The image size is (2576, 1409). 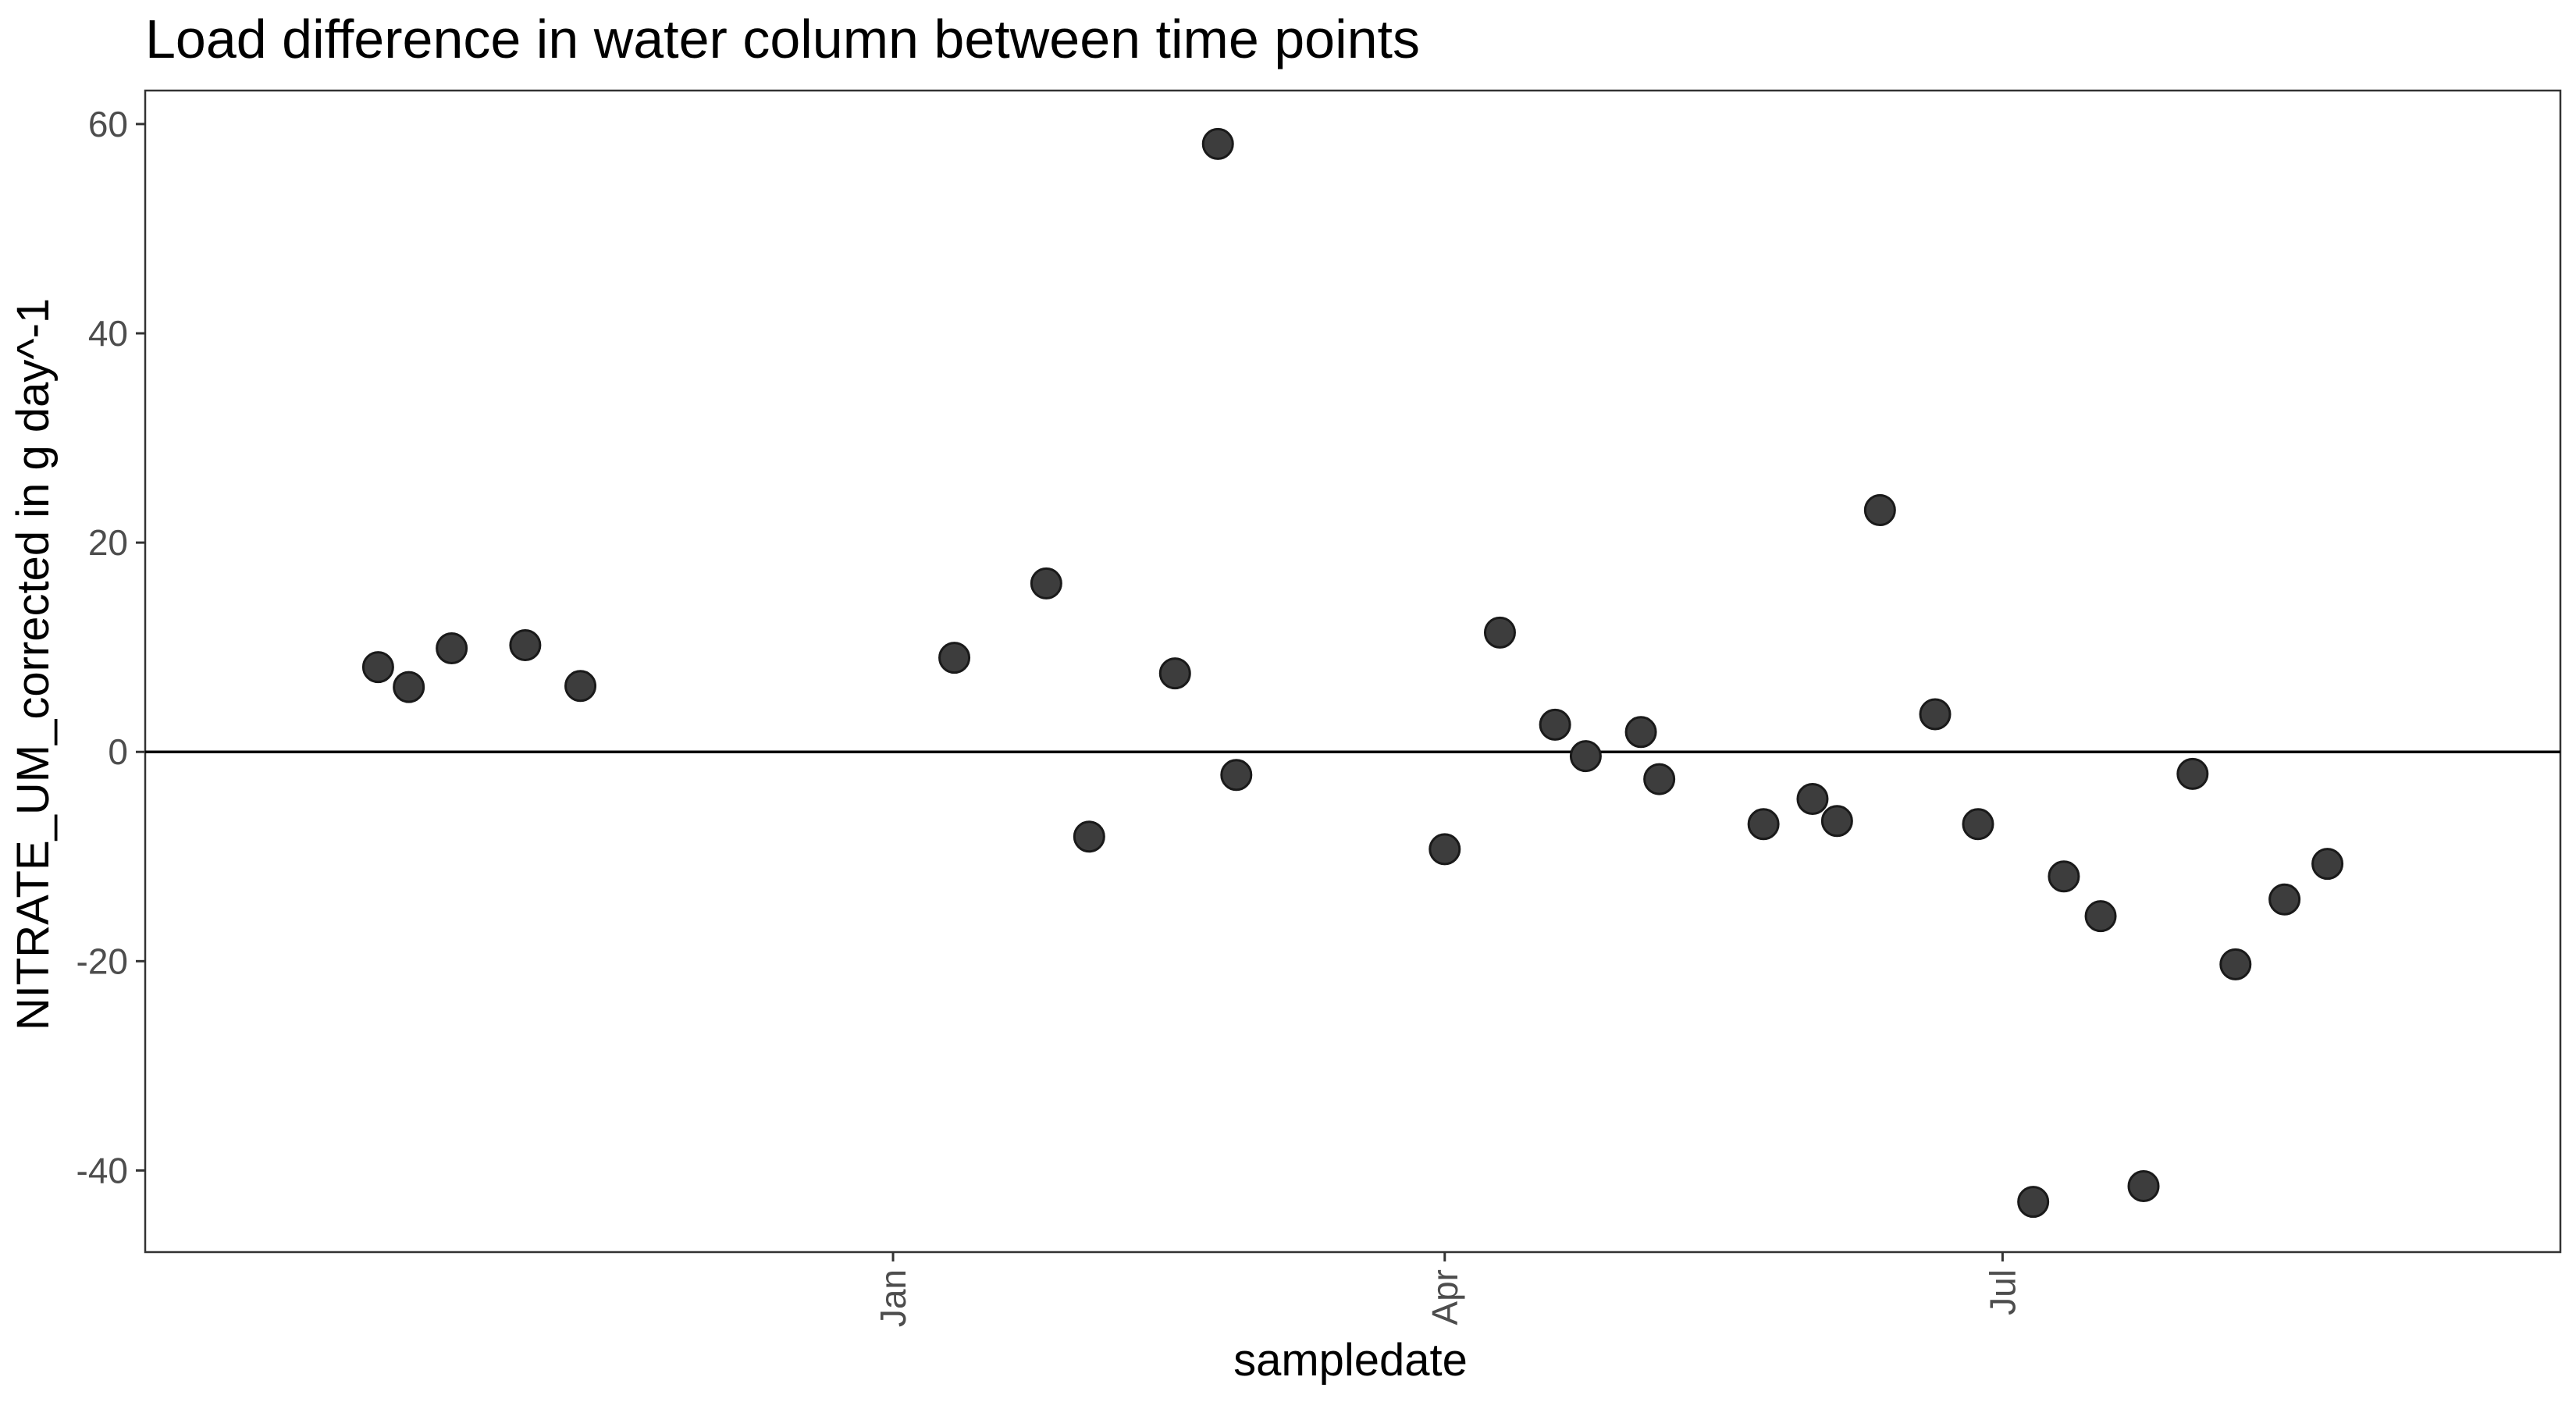 I want to click on y-tick-label: 40, so click(x=108, y=333).